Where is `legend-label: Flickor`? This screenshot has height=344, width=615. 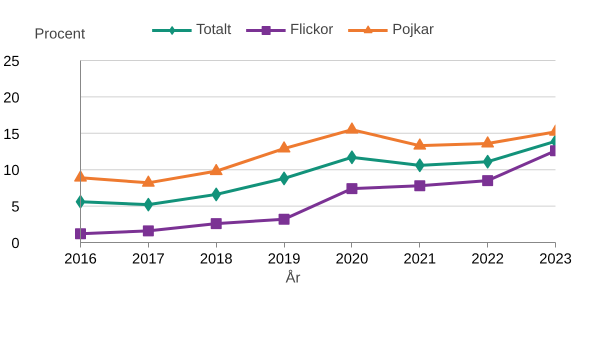
legend-label: Flickor is located at coordinates (312, 30).